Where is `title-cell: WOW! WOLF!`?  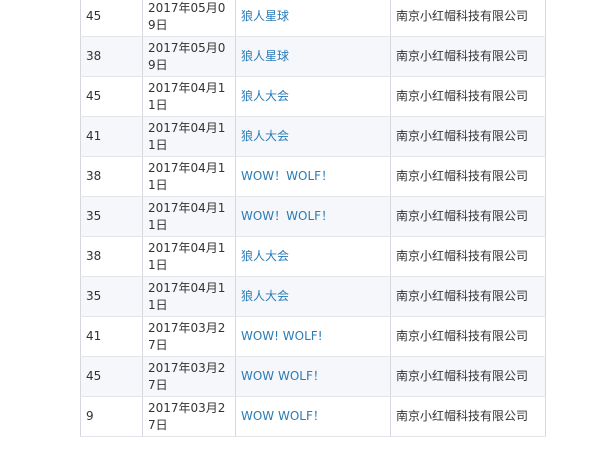
title-cell: WOW! WOLF! is located at coordinates (313, 336).